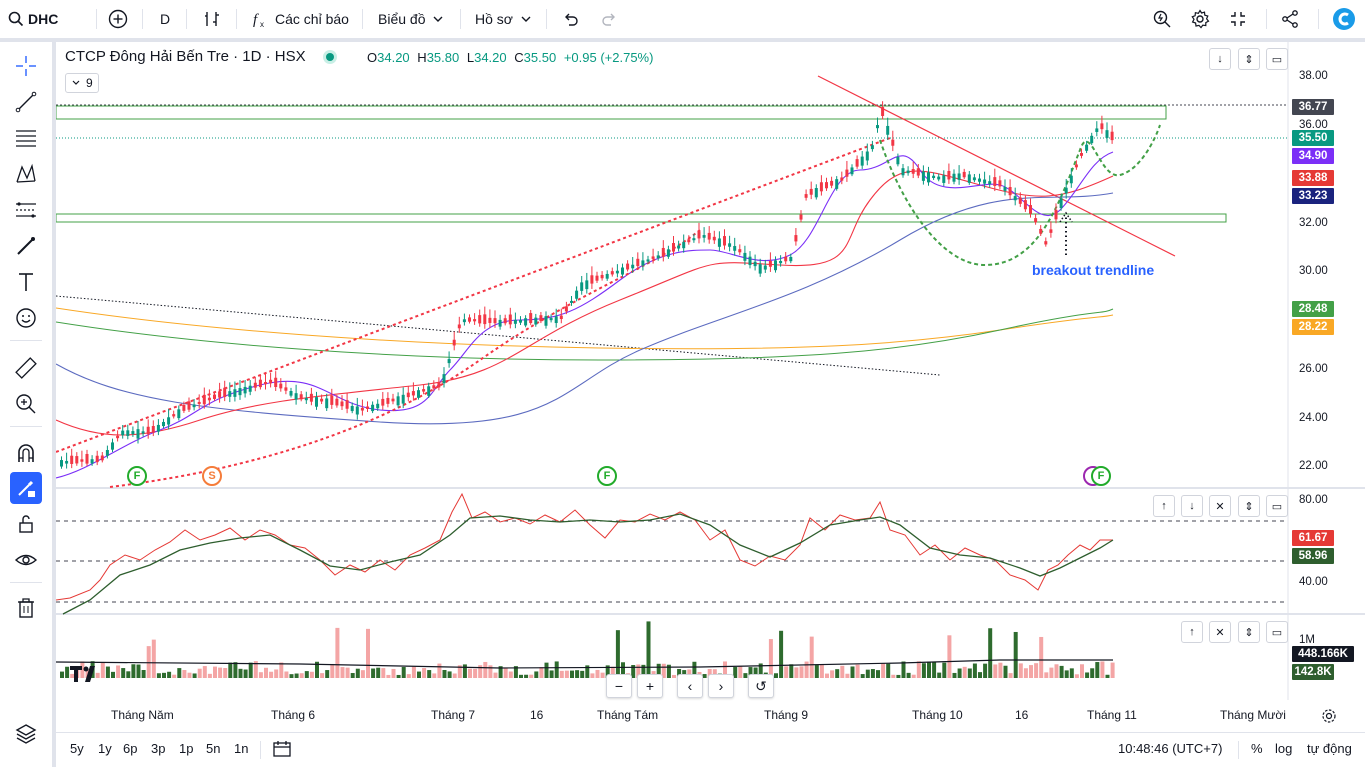 The height and width of the screenshot is (768, 1365). Describe the element at coordinates (504, 19) in the screenshot. I see `profile-menu: Hồ sơ` at that location.